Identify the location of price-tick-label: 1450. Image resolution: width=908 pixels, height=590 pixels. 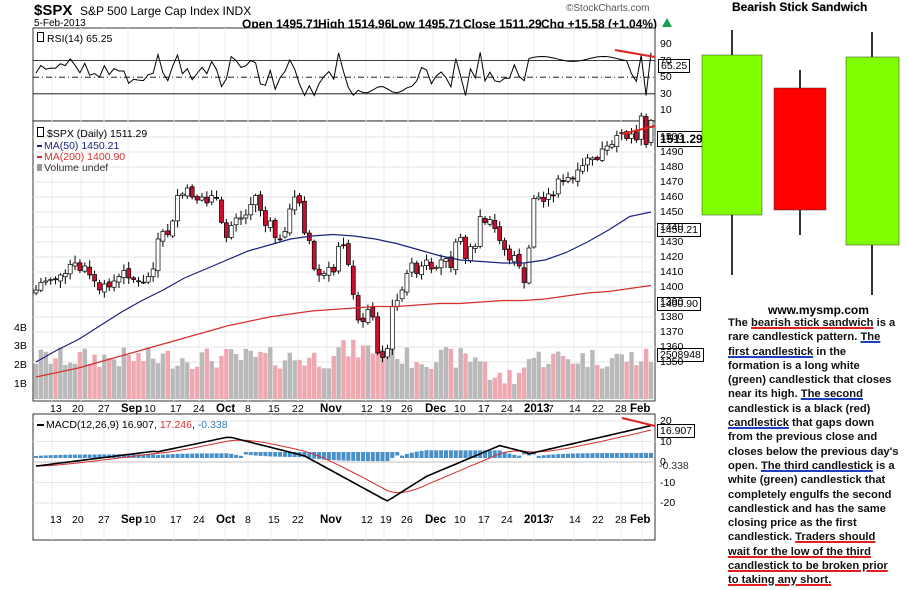
(672, 212).